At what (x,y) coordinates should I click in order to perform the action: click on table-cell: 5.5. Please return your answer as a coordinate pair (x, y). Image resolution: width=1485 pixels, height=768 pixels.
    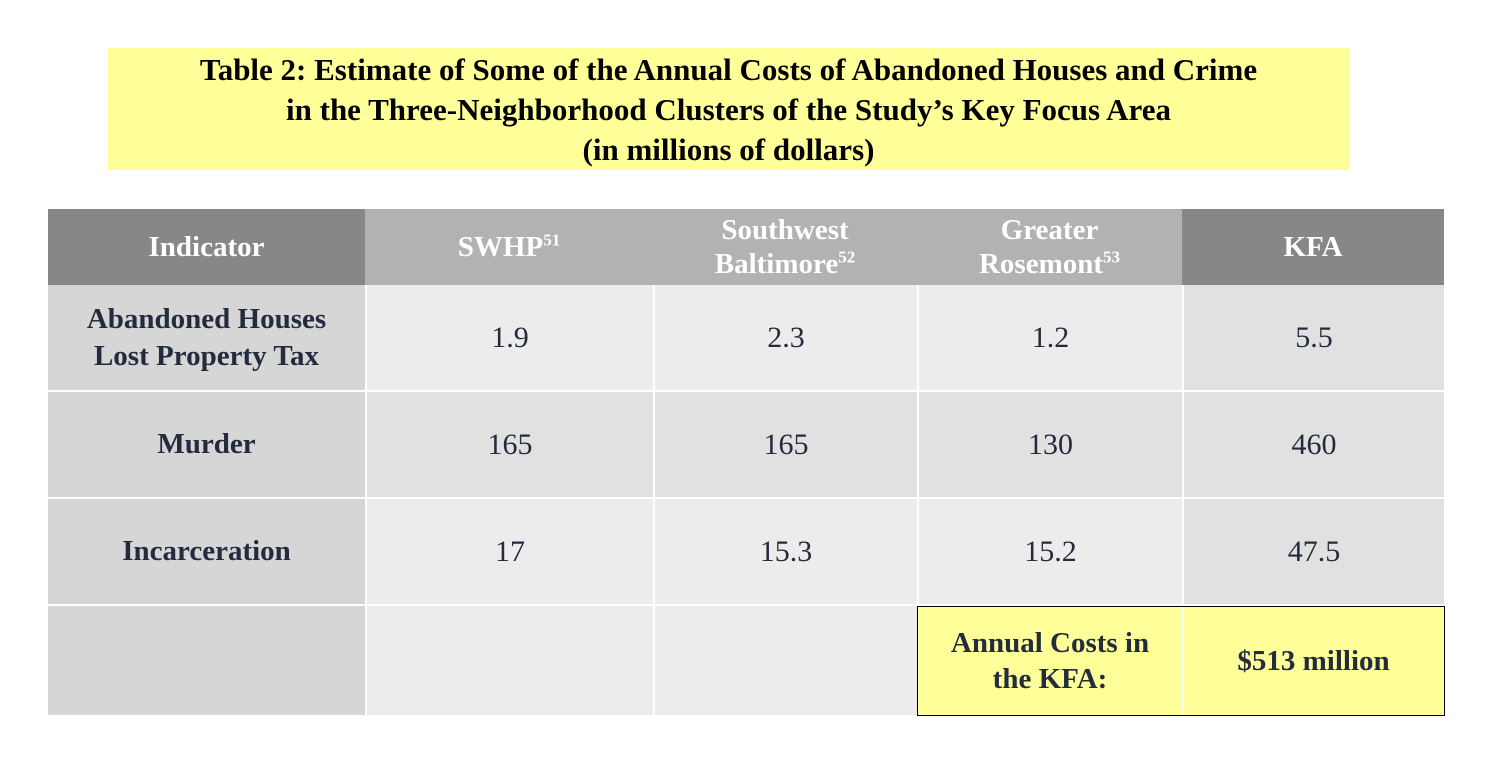
    Looking at the image, I should click on (1313, 338).